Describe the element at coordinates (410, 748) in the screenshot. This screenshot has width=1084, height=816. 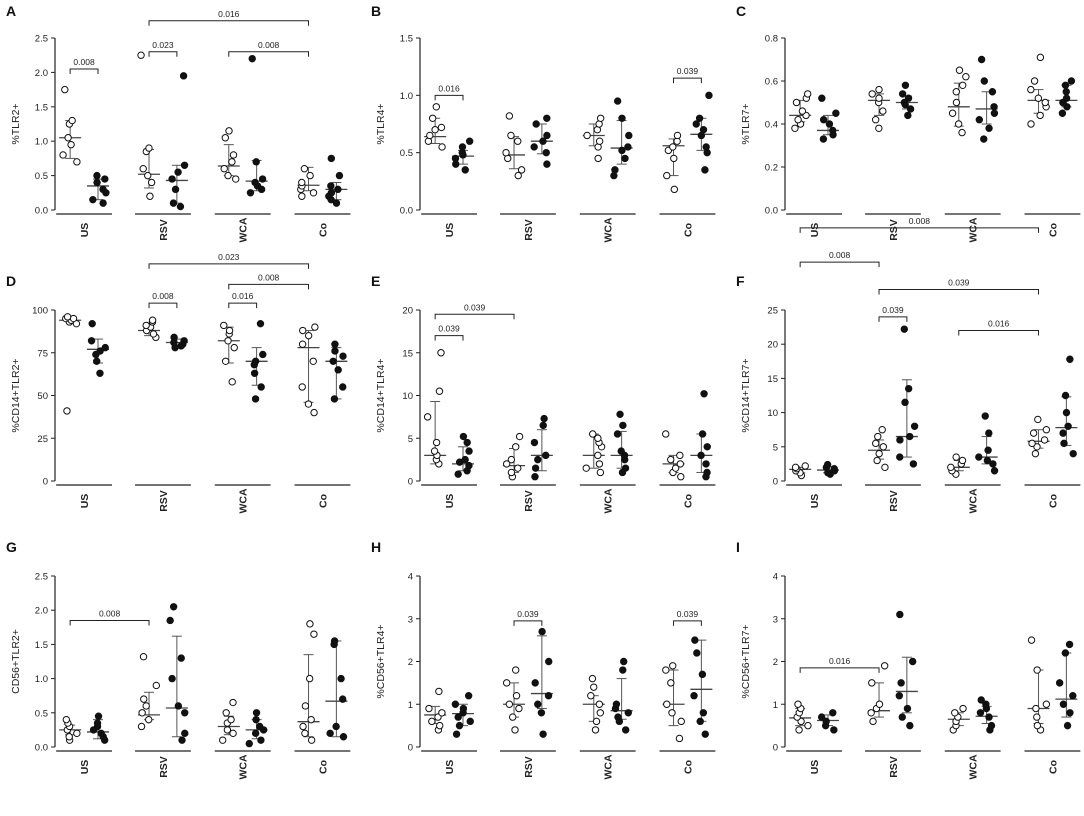
I see `y-tick-label: 0` at that location.